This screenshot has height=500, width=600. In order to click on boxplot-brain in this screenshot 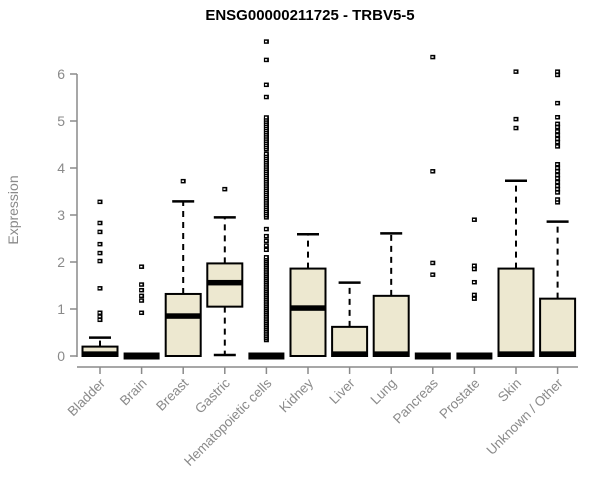, I will do `click(141, 312)`.